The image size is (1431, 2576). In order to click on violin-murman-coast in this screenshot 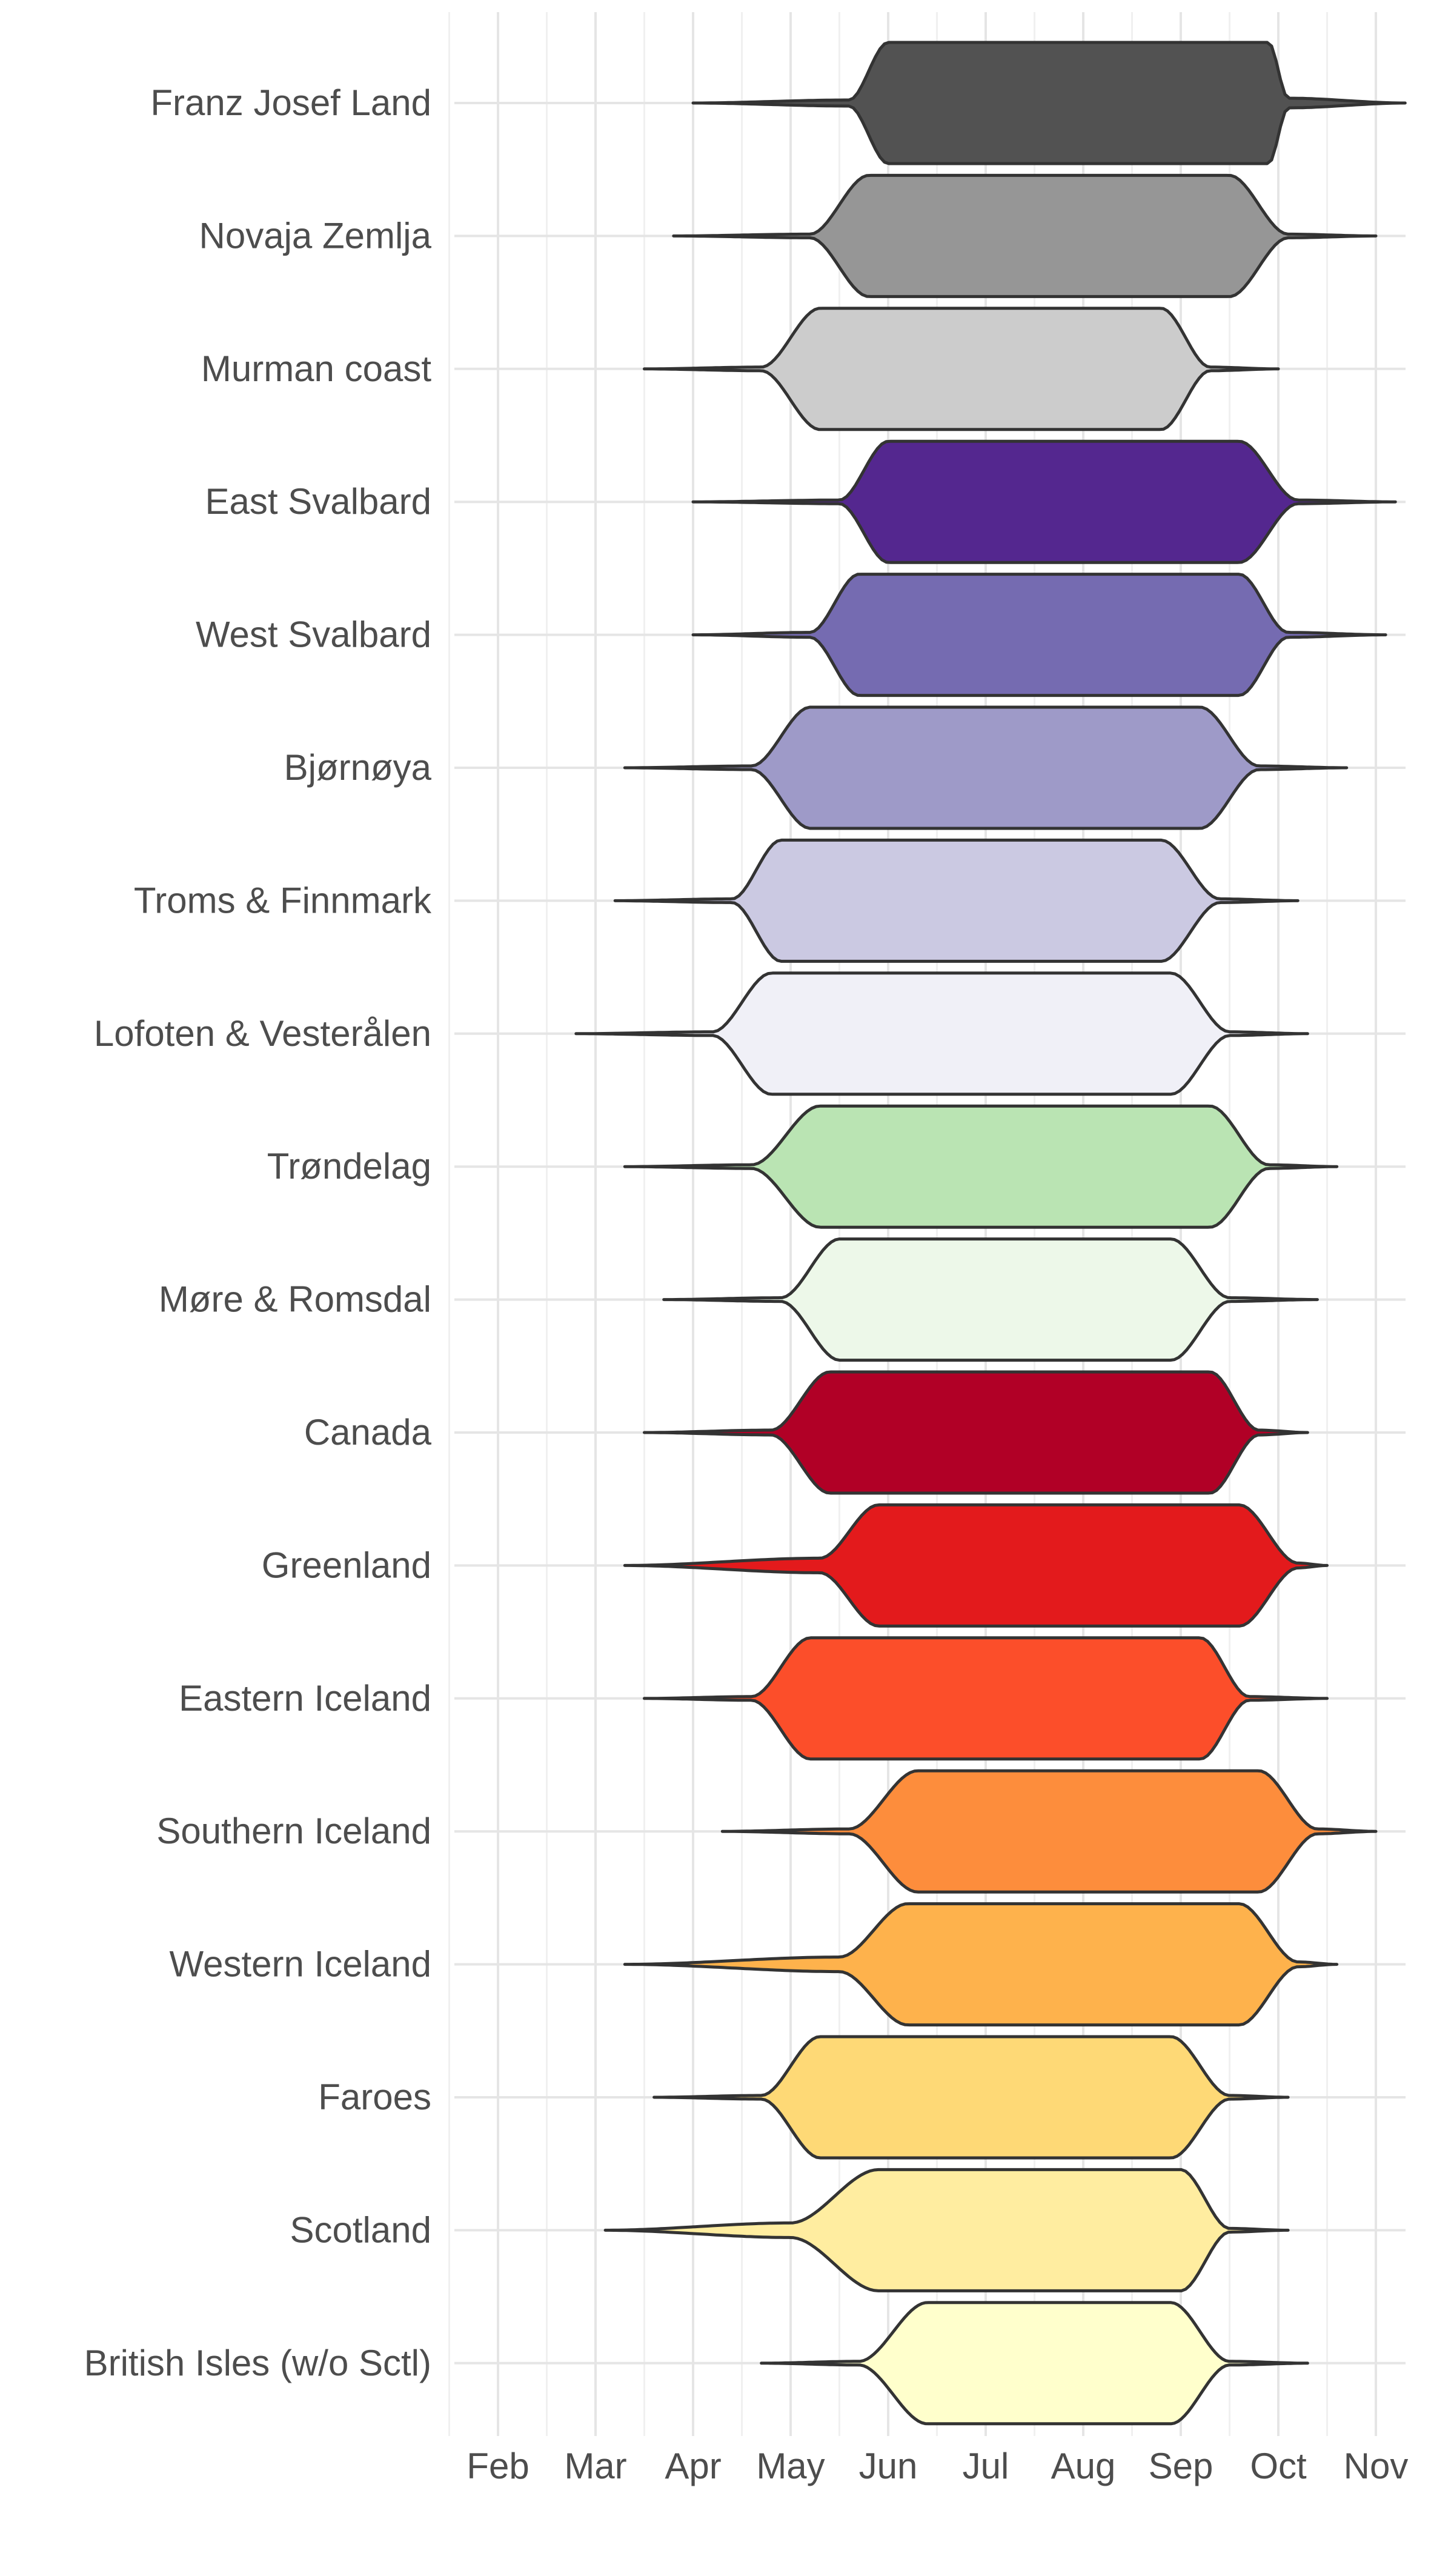, I will do `click(961, 369)`.